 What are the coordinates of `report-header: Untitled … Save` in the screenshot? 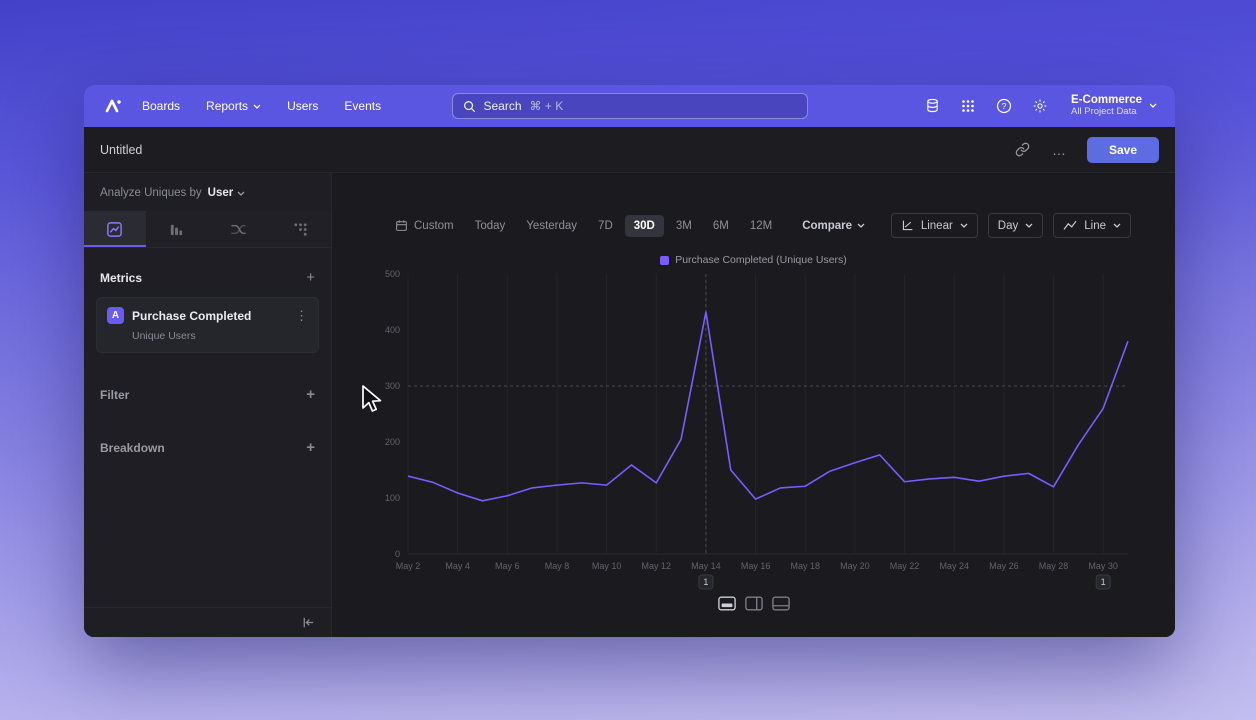 It's located at (629, 150).